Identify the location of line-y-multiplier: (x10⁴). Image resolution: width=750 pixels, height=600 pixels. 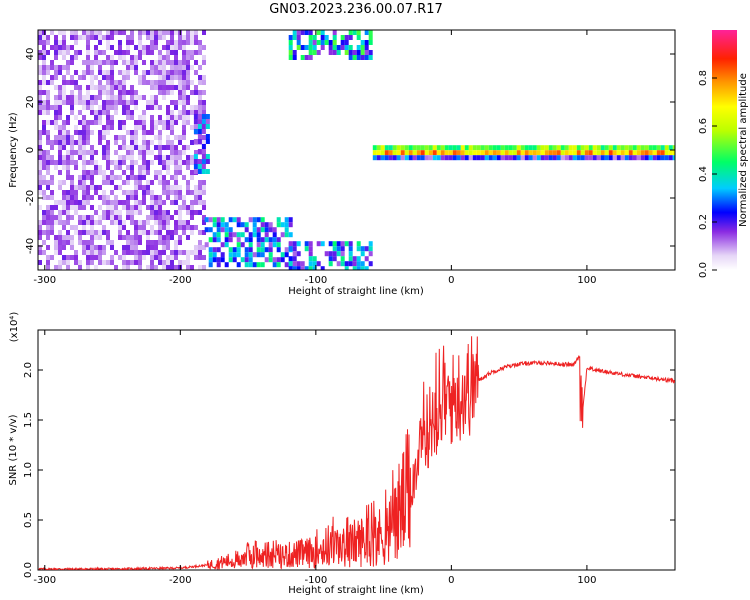
(14, 327).